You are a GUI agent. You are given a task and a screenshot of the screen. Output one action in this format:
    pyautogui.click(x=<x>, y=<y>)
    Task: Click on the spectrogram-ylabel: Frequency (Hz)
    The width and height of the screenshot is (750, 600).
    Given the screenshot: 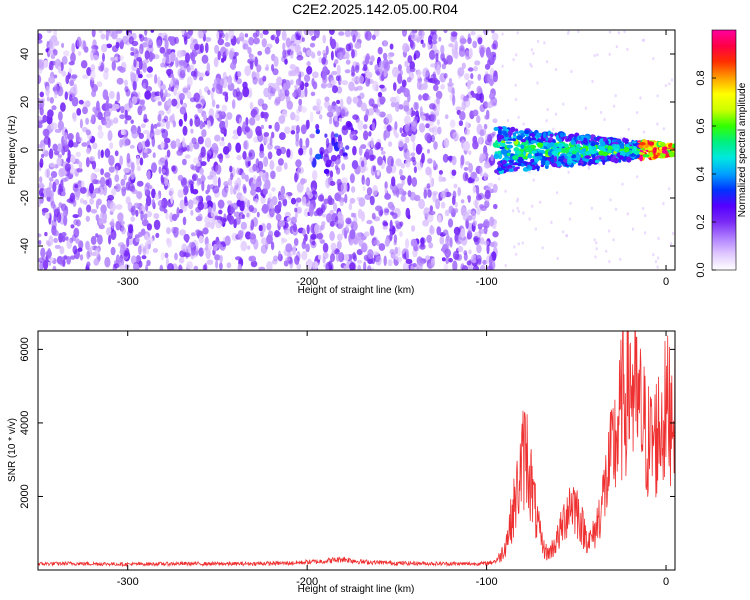 What is the action you would take?
    pyautogui.click(x=12, y=150)
    